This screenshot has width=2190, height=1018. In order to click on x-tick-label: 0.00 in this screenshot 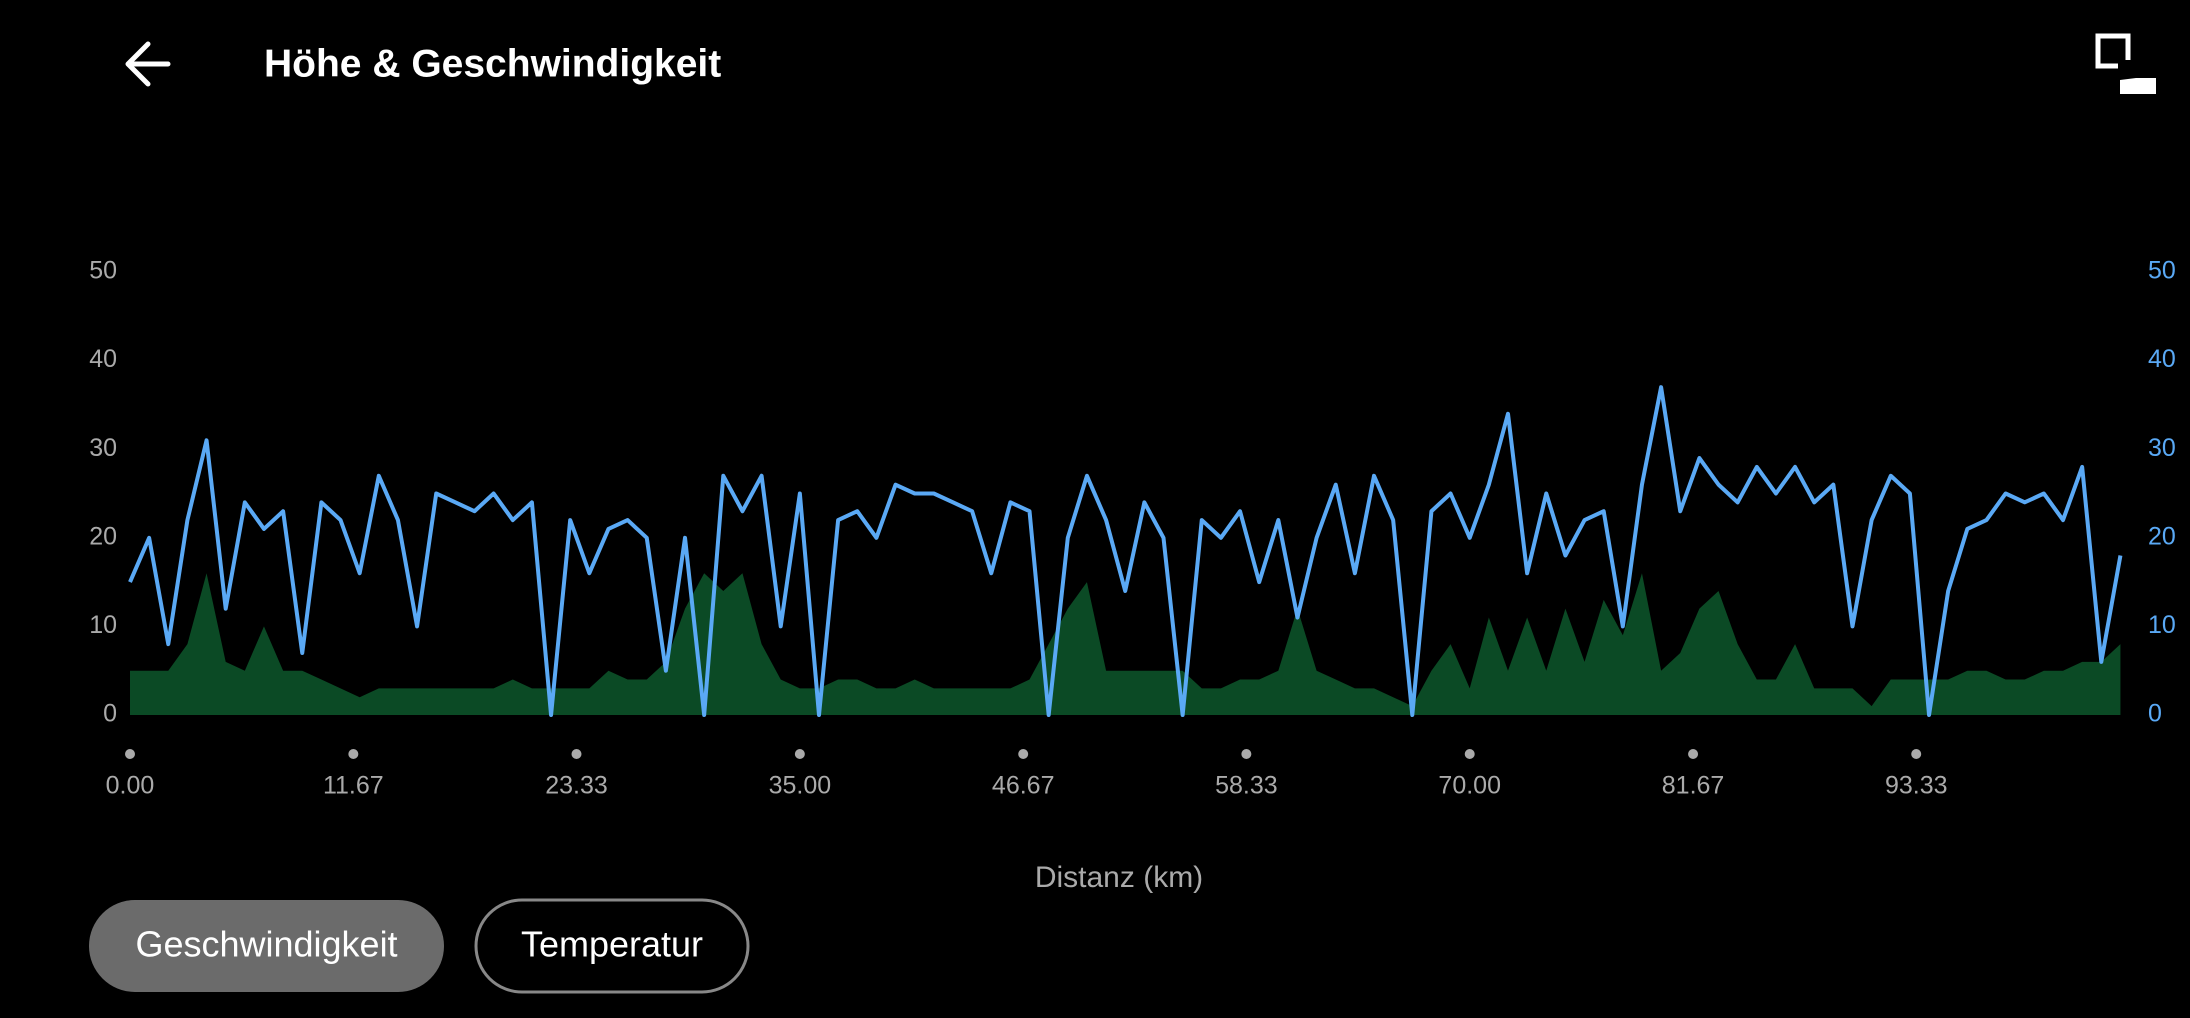, I will do `click(130, 786)`.